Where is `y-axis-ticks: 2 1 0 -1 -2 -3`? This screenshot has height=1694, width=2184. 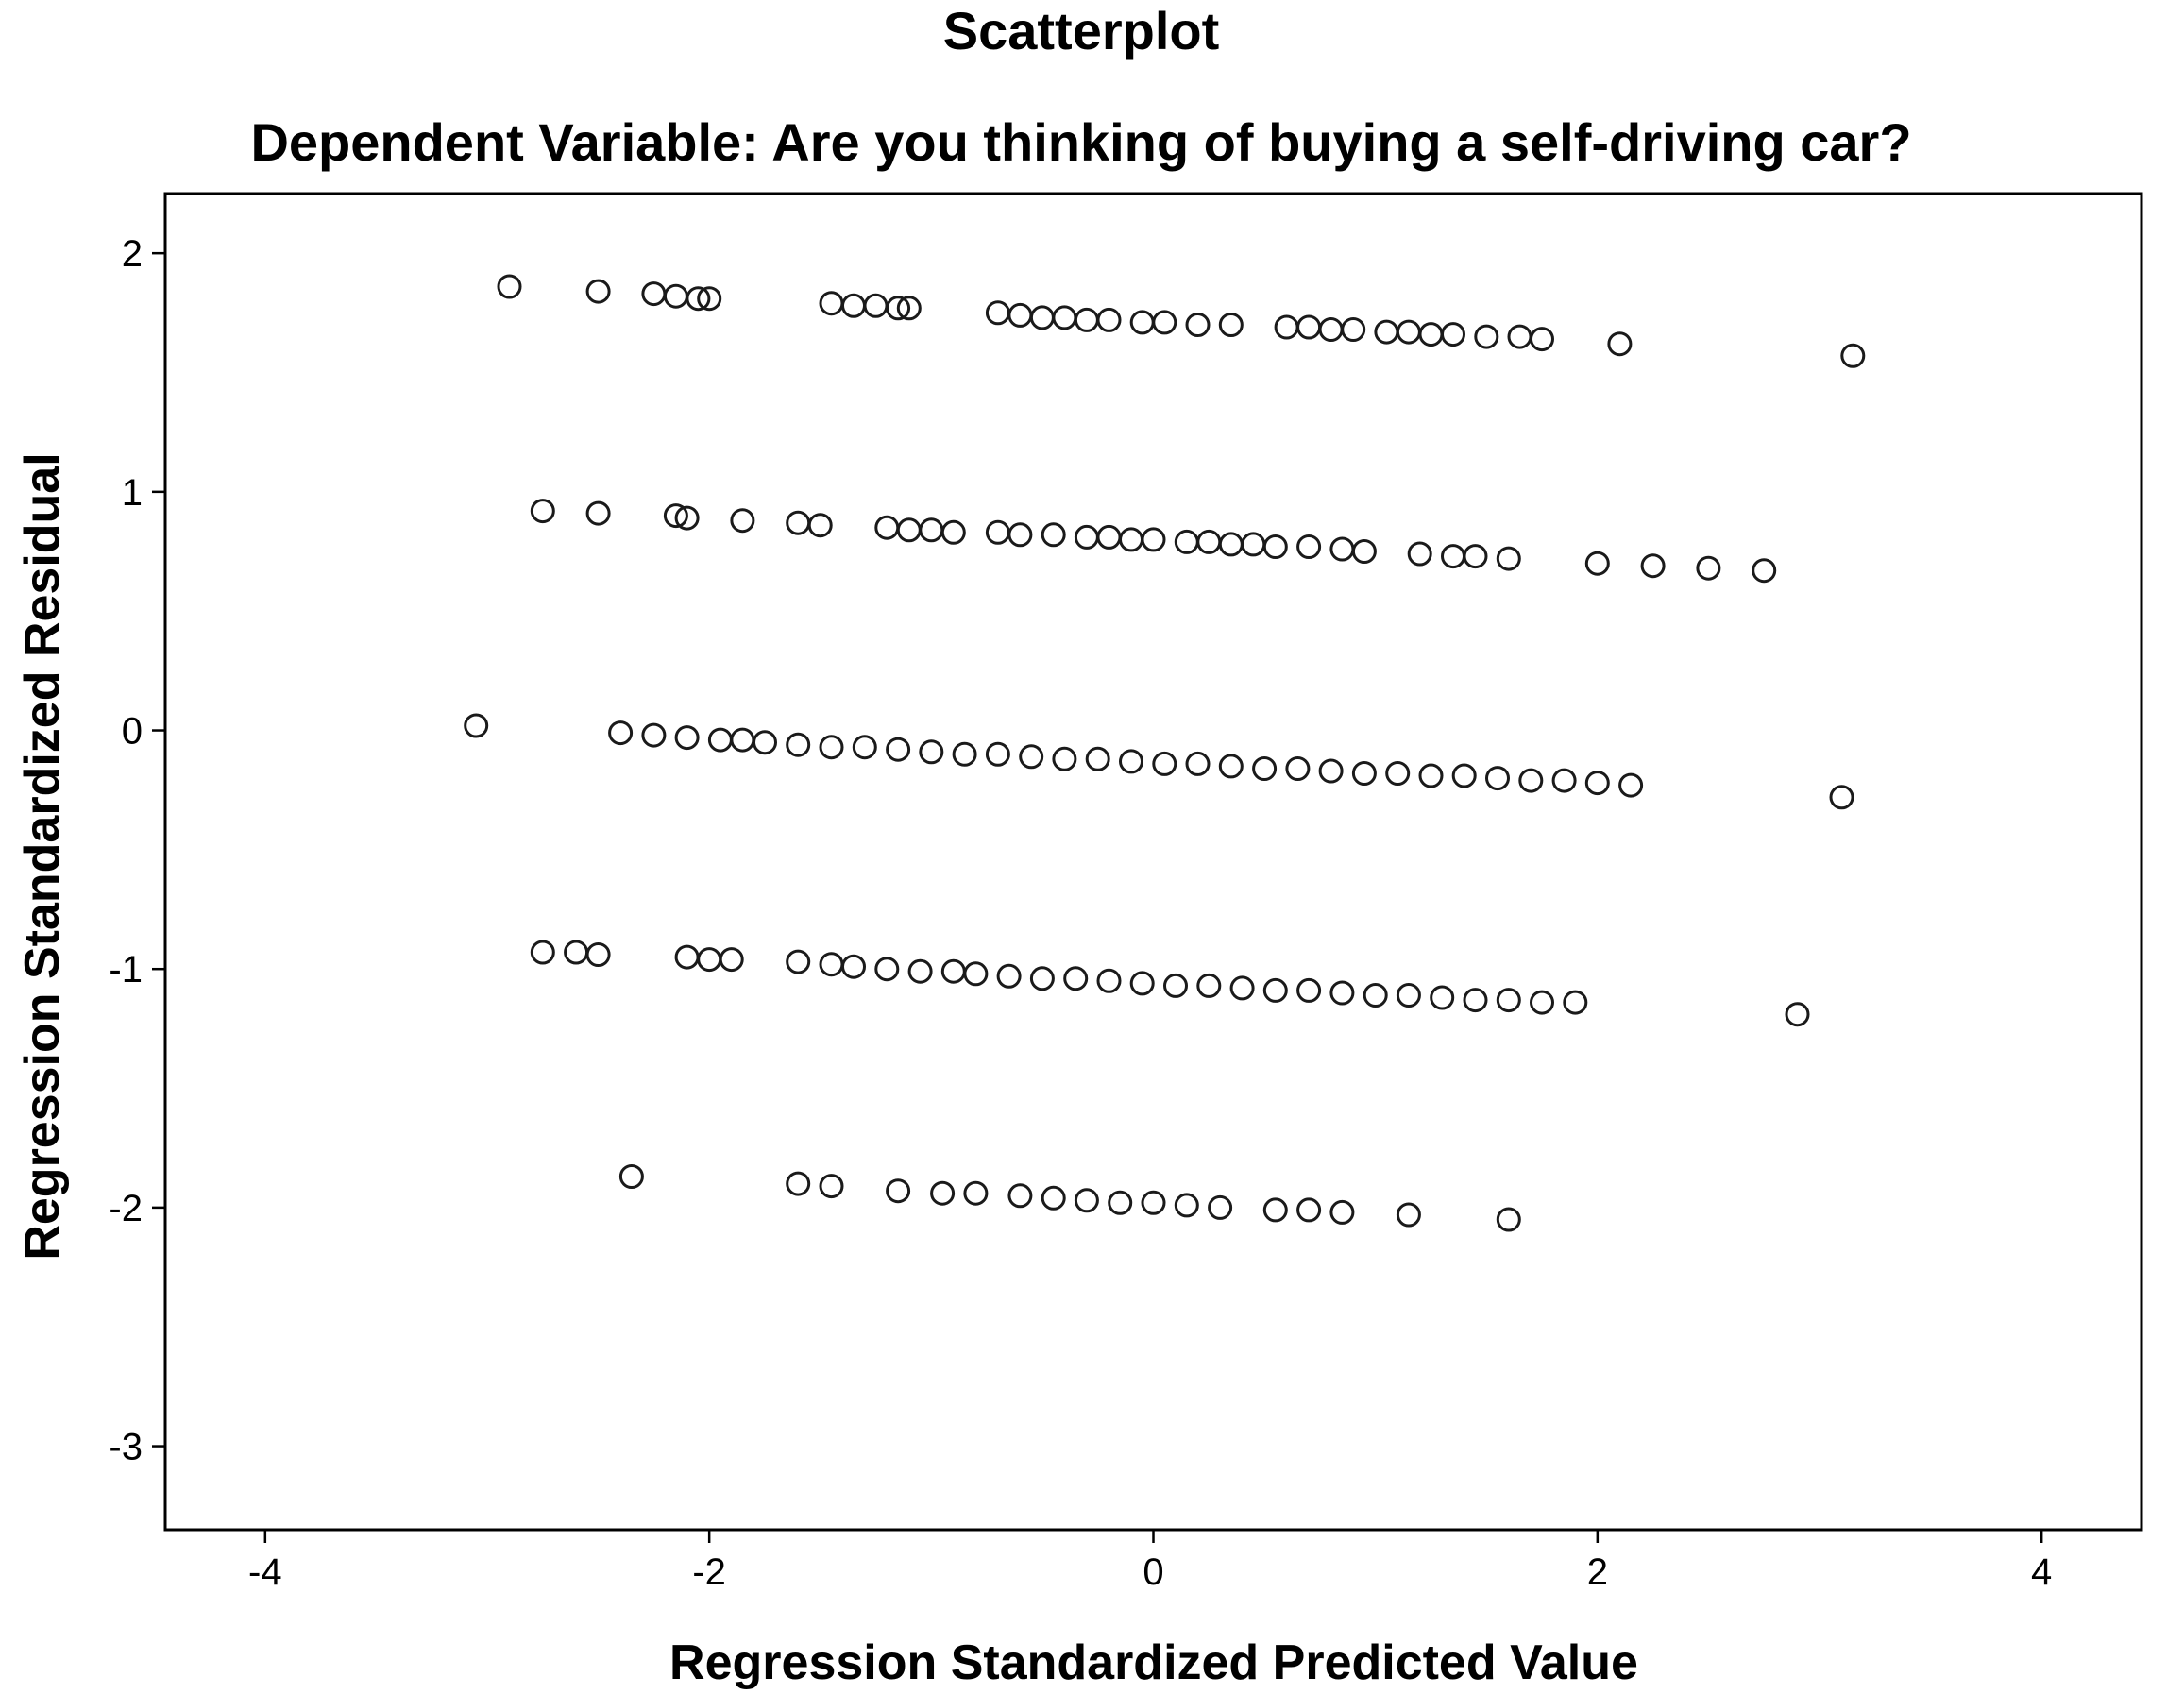
y-axis-ticks: 2 1 0 -1 -2 -3 is located at coordinates (137, 850).